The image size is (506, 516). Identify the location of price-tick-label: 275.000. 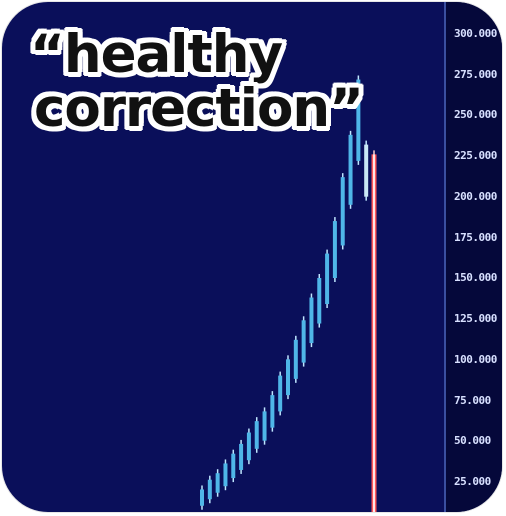
(475, 74).